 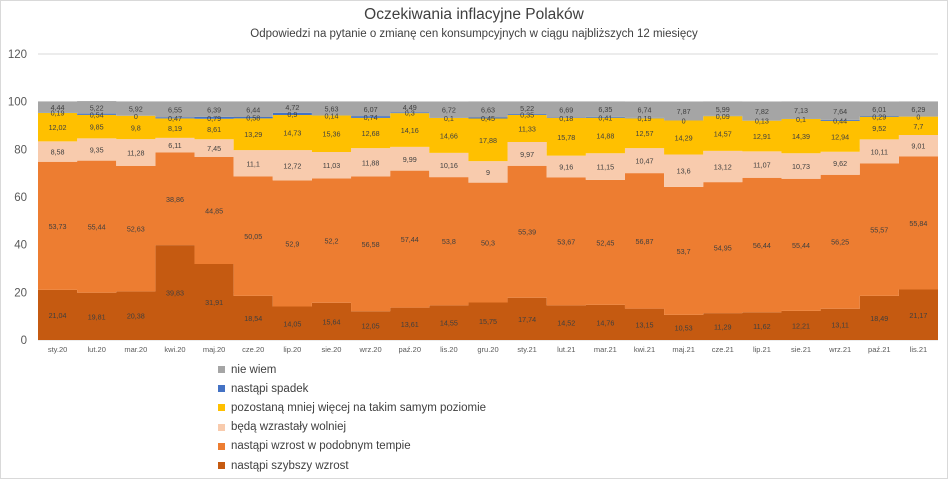 What do you see at coordinates (684, 251) in the screenshot?
I see `data-label: 53,7` at bounding box center [684, 251].